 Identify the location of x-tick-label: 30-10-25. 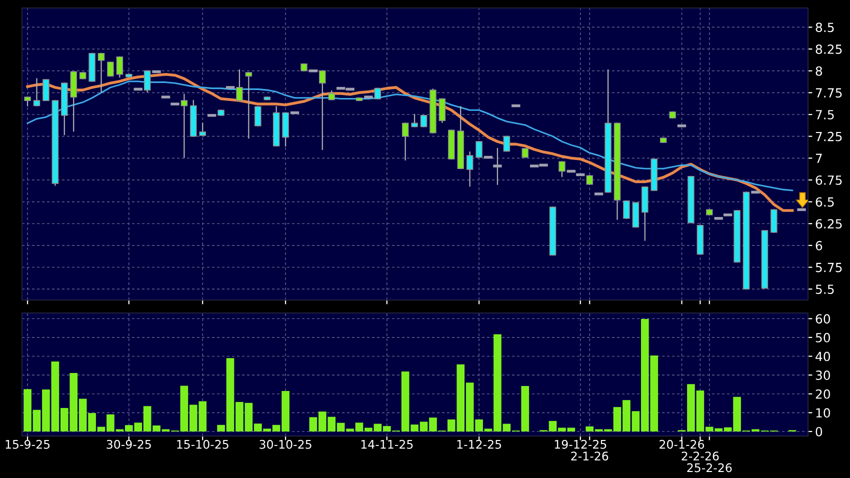
(286, 444).